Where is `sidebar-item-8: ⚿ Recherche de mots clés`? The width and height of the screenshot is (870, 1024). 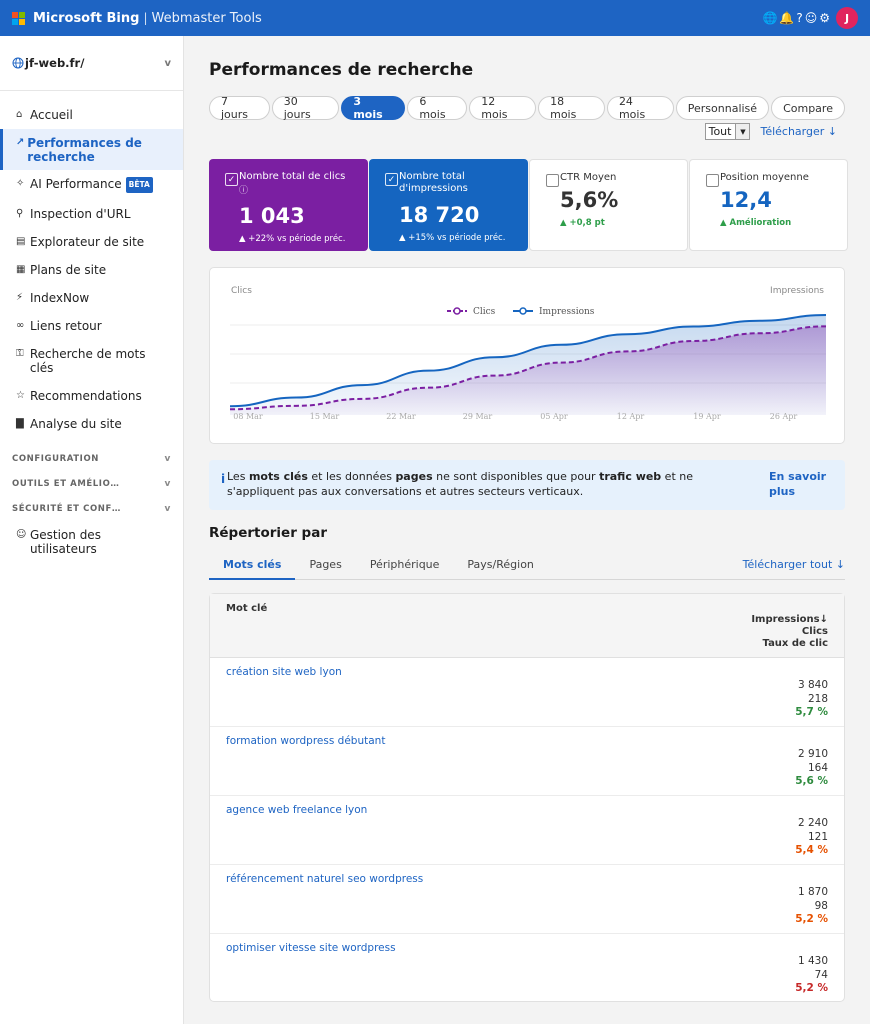
sidebar-item-8: ⚿ Recherche de mots clés is located at coordinates (91, 361).